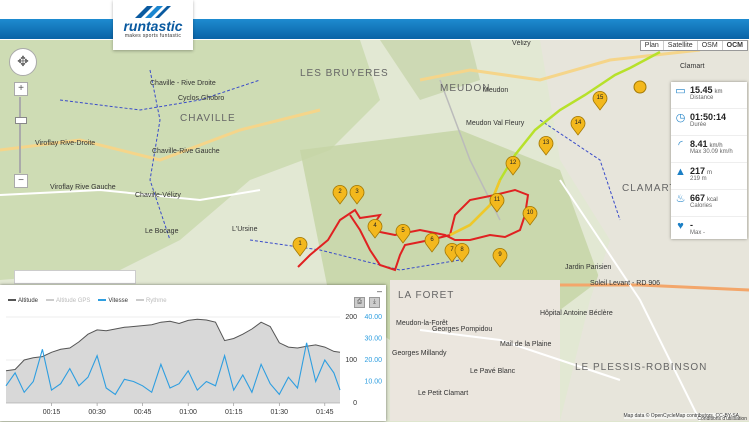 The image size is (749, 422). What do you see at coordinates (374, 302) in the screenshot?
I see `download-icon: ⤓` at bounding box center [374, 302].